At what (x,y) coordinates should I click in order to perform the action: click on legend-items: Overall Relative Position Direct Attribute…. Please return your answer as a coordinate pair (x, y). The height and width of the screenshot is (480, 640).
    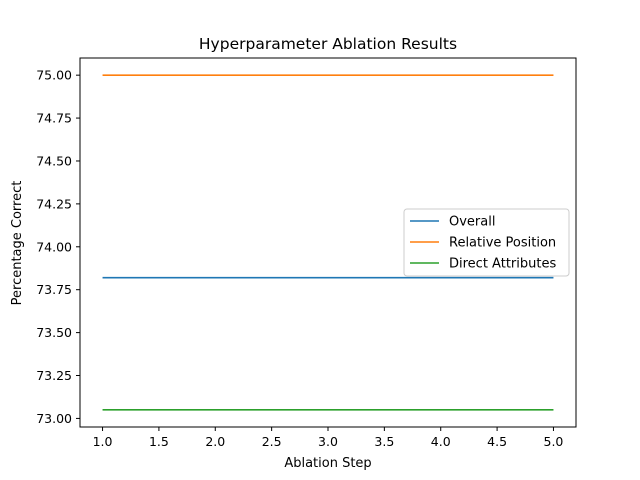
    Looking at the image, I should click on (483, 243).